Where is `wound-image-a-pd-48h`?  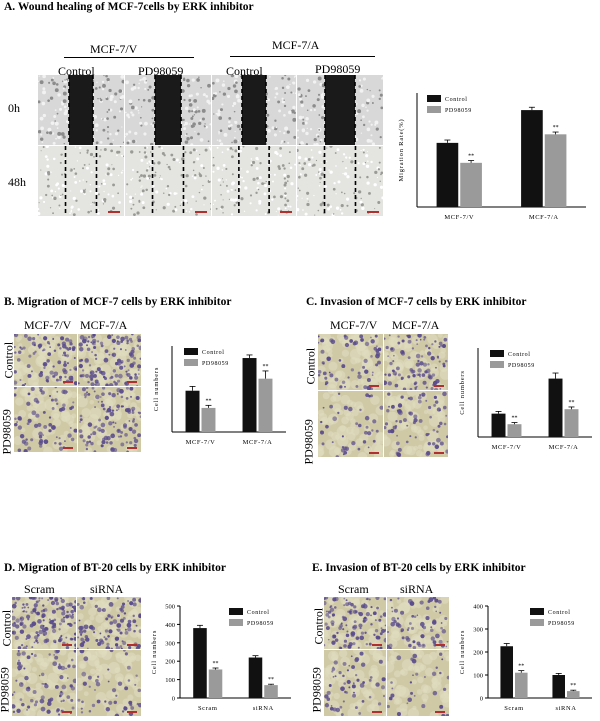
wound-image-a-pd-48h is located at coordinates (340, 181).